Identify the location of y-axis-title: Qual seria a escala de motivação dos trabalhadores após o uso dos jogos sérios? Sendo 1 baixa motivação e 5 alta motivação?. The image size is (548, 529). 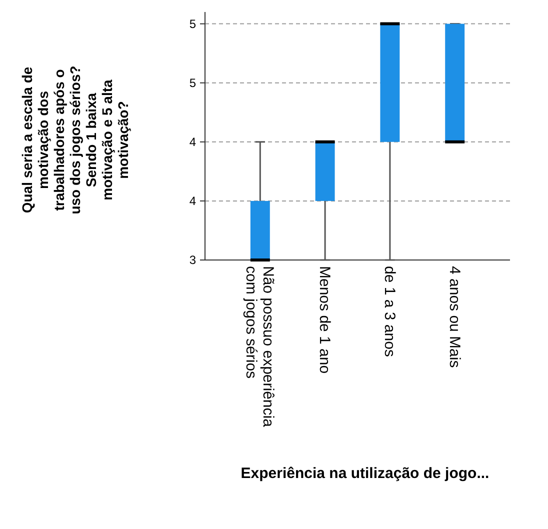
(75, 140).